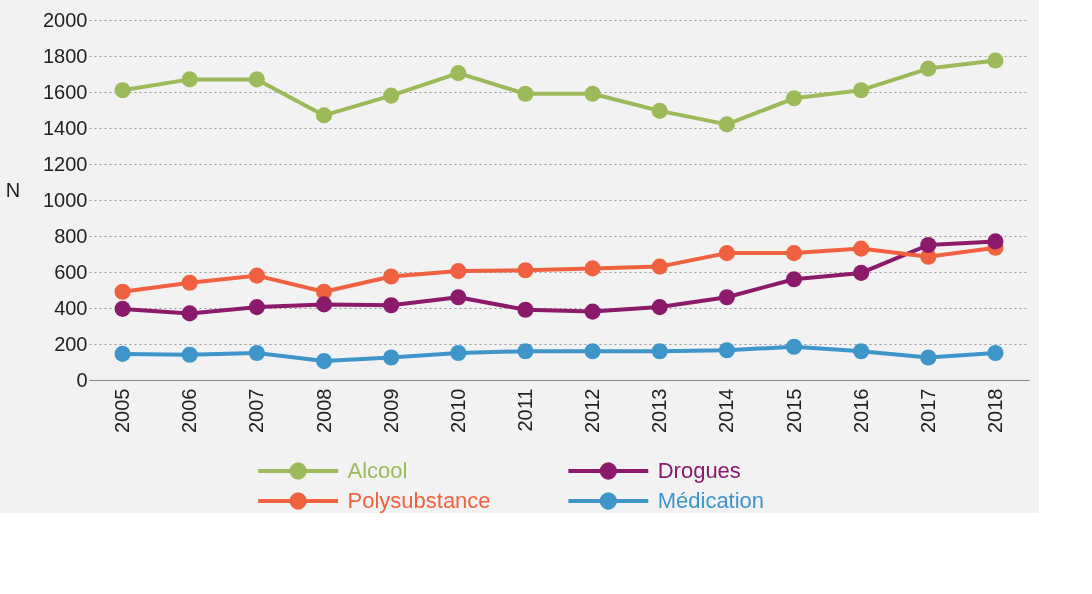 The image size is (1092, 594). I want to click on legend-label: Alcool, so click(377, 470).